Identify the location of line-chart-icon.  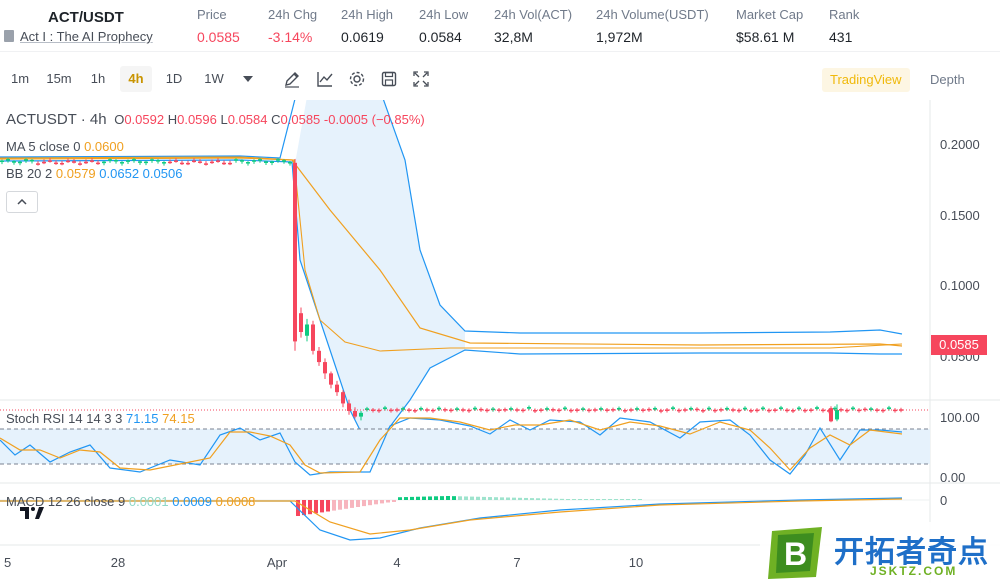
(325, 79).